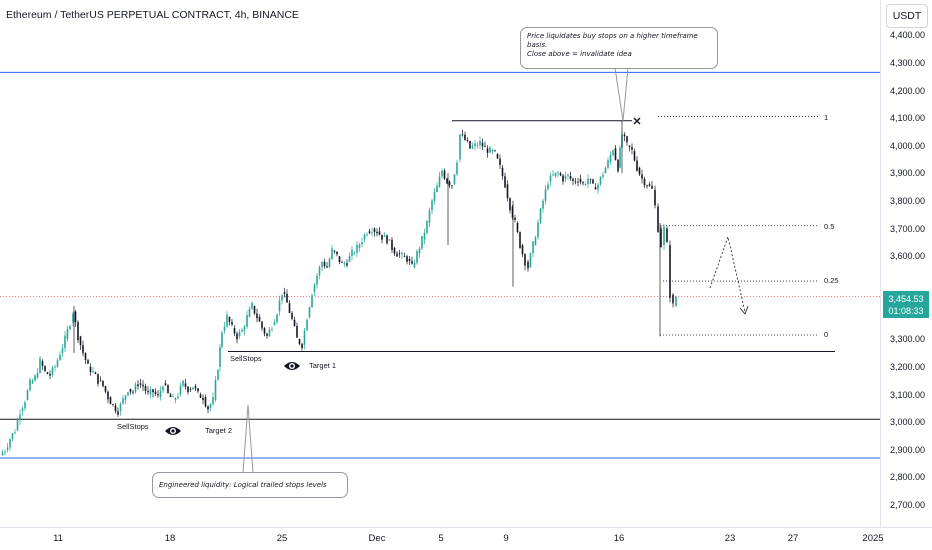  I want to click on y-tick-label: 2,800.00, so click(908, 477).